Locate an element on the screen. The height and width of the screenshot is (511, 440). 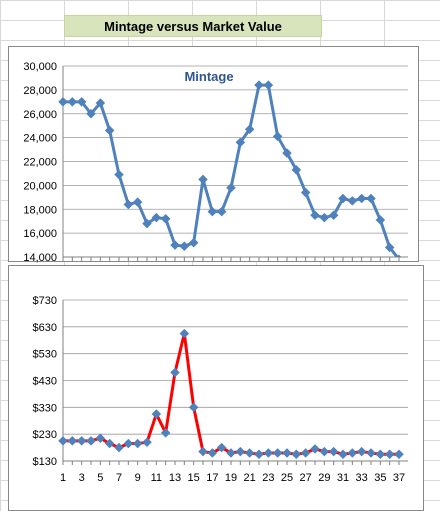
sheet-title: Mintage versus Market Value is located at coordinates (193, 26).